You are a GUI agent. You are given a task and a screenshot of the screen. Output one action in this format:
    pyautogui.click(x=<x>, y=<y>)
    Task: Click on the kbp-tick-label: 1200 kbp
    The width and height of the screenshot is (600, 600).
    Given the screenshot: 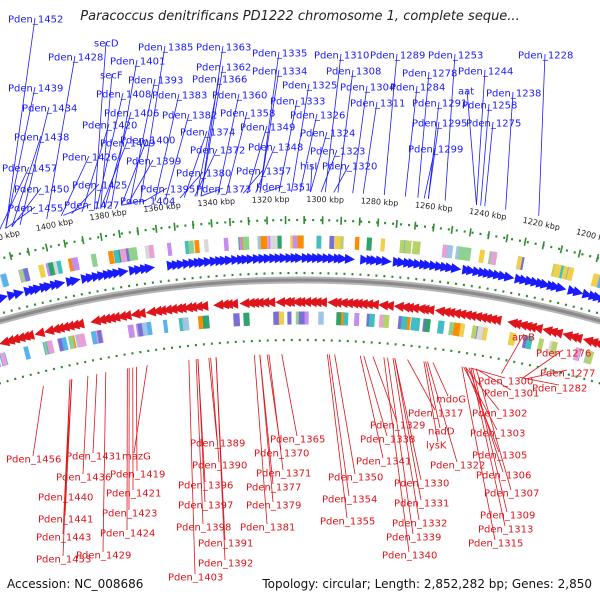 What is the action you would take?
    pyautogui.click(x=587, y=236)
    